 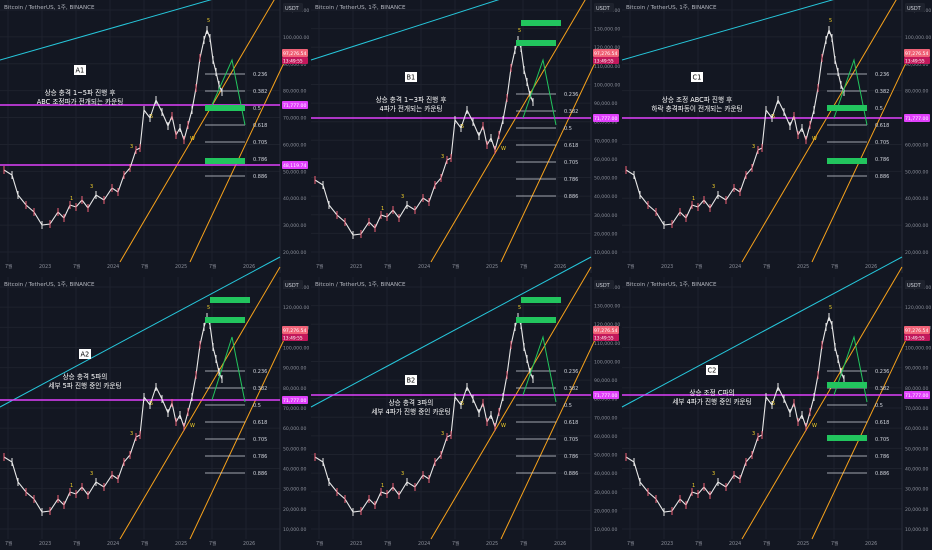 I want to click on countdown-text: 13:49:55, so click(x=293, y=62).